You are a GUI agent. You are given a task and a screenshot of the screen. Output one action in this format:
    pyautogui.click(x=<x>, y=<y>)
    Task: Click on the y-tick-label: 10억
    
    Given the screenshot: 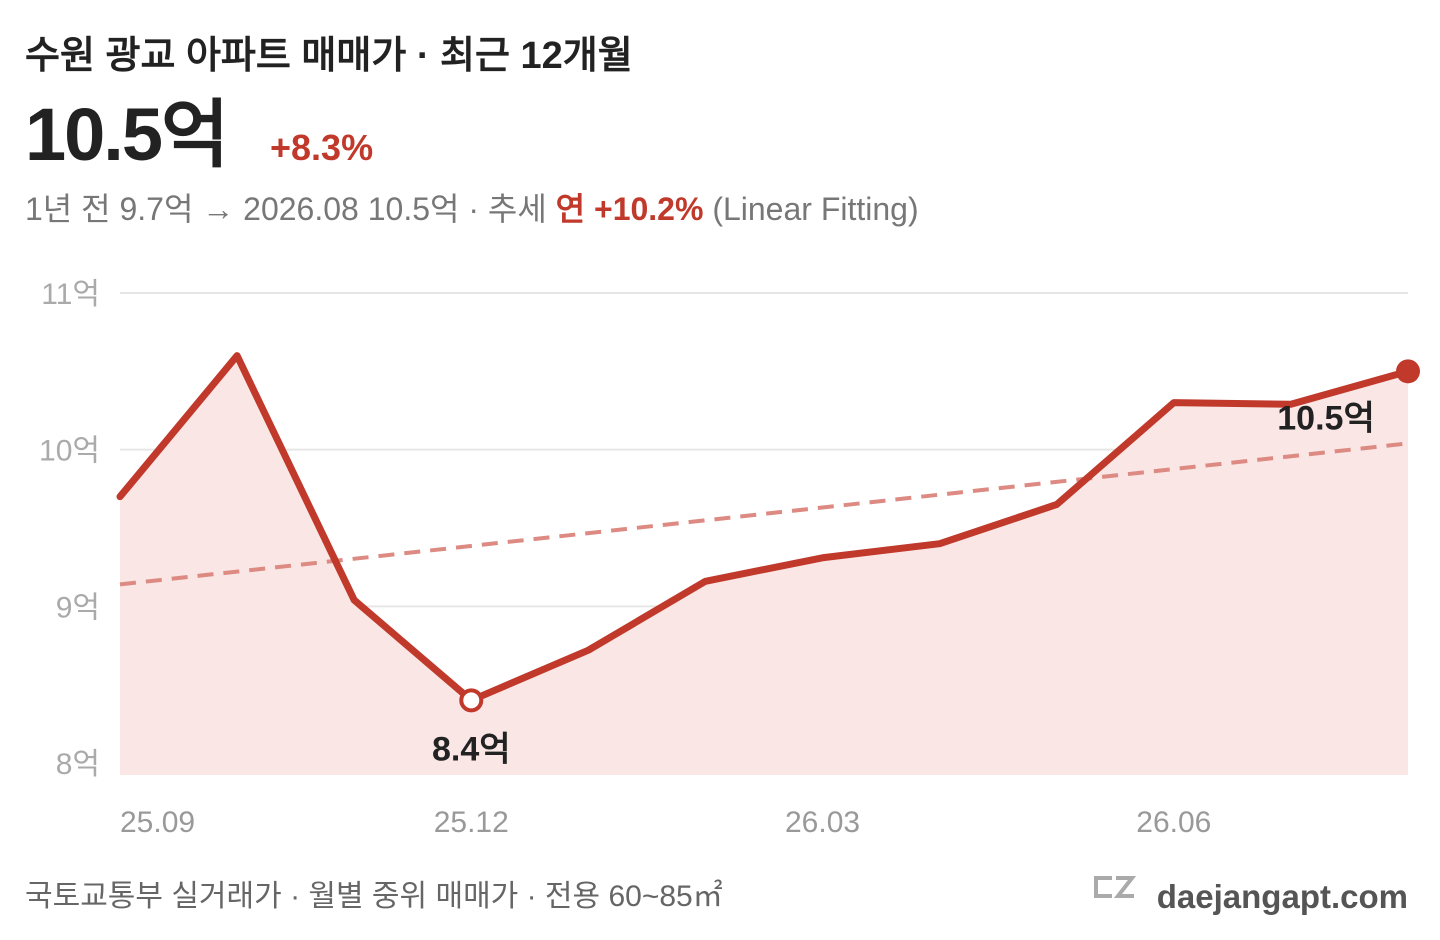 What is the action you would take?
    pyautogui.click(x=69, y=451)
    